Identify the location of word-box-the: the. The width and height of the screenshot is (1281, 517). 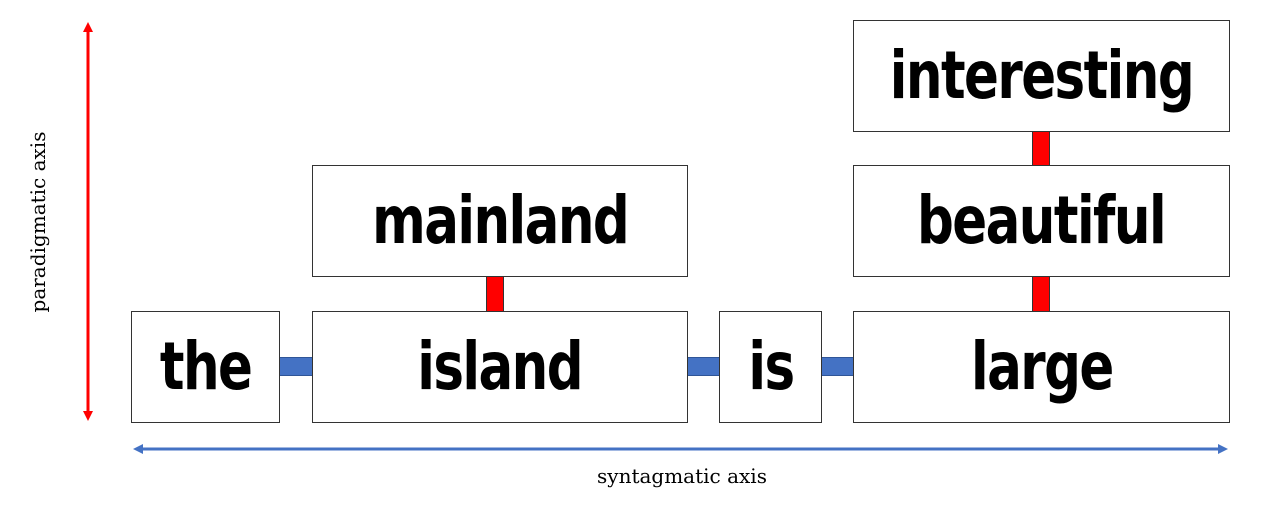
(205, 367).